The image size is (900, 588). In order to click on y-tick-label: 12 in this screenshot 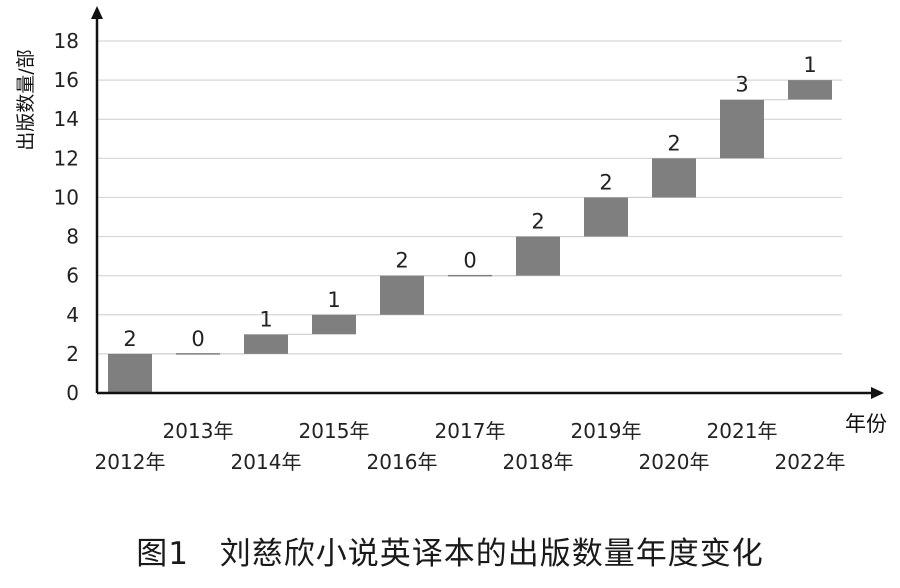, I will do `click(66, 158)`.